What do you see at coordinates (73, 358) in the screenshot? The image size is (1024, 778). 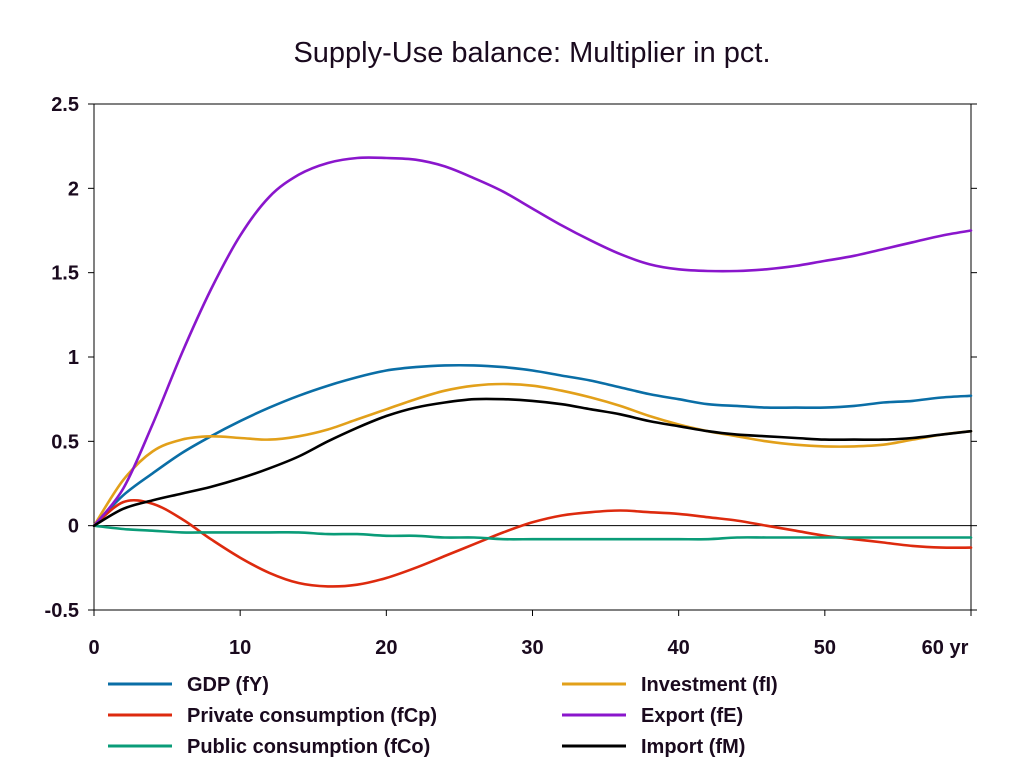 I see `y-tick-label: 1` at bounding box center [73, 358].